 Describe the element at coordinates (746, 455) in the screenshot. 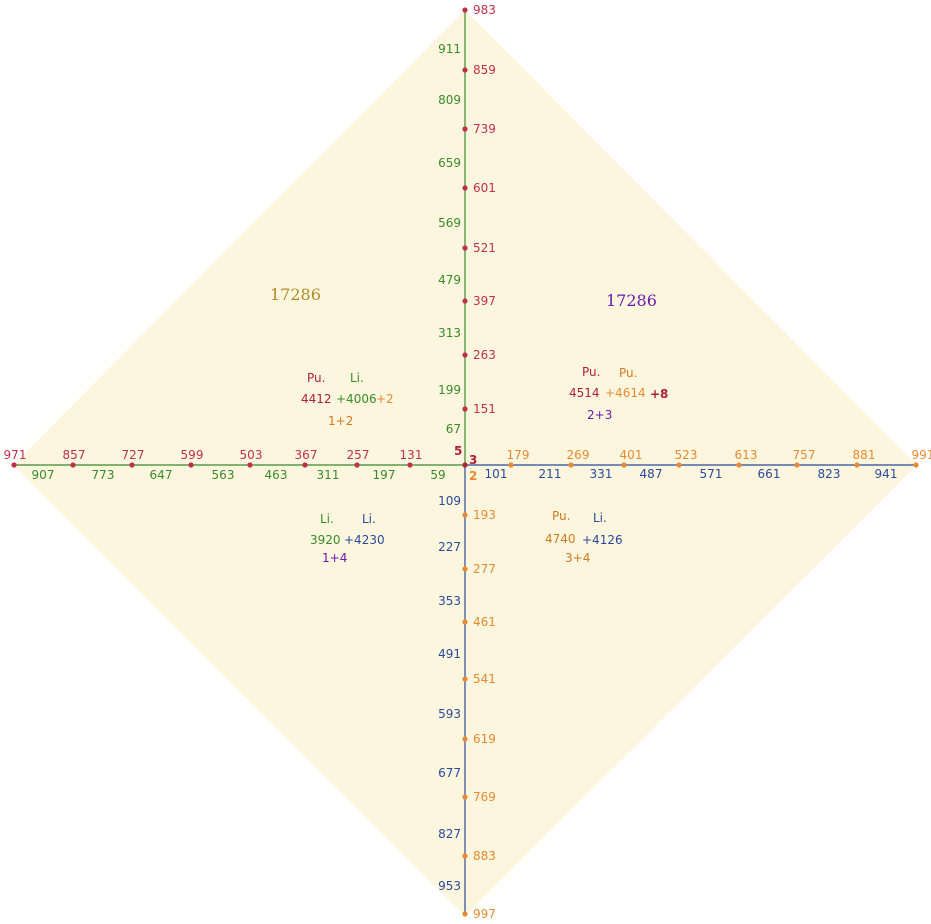

I see `axis-right-orange-label: 613` at that location.